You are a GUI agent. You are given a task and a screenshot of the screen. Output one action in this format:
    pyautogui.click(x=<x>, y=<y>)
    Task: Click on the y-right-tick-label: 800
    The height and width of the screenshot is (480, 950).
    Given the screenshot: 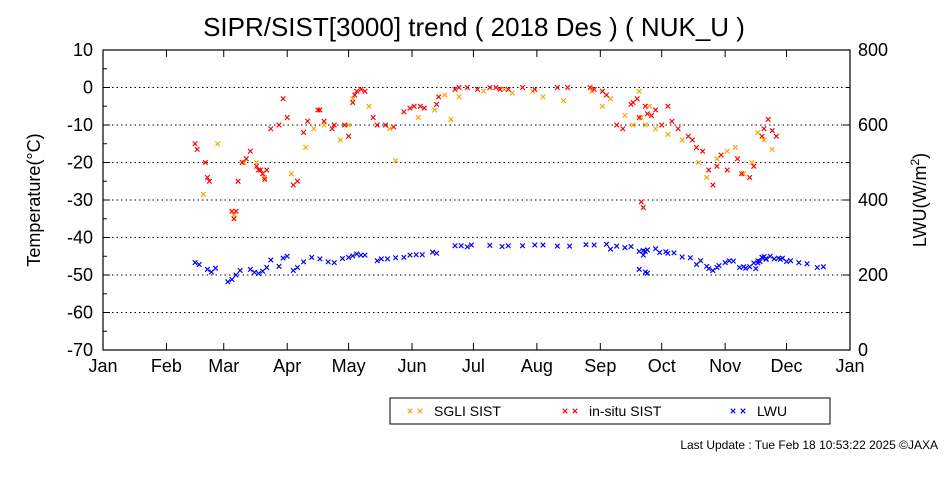 What is the action you would take?
    pyautogui.click(x=873, y=50)
    